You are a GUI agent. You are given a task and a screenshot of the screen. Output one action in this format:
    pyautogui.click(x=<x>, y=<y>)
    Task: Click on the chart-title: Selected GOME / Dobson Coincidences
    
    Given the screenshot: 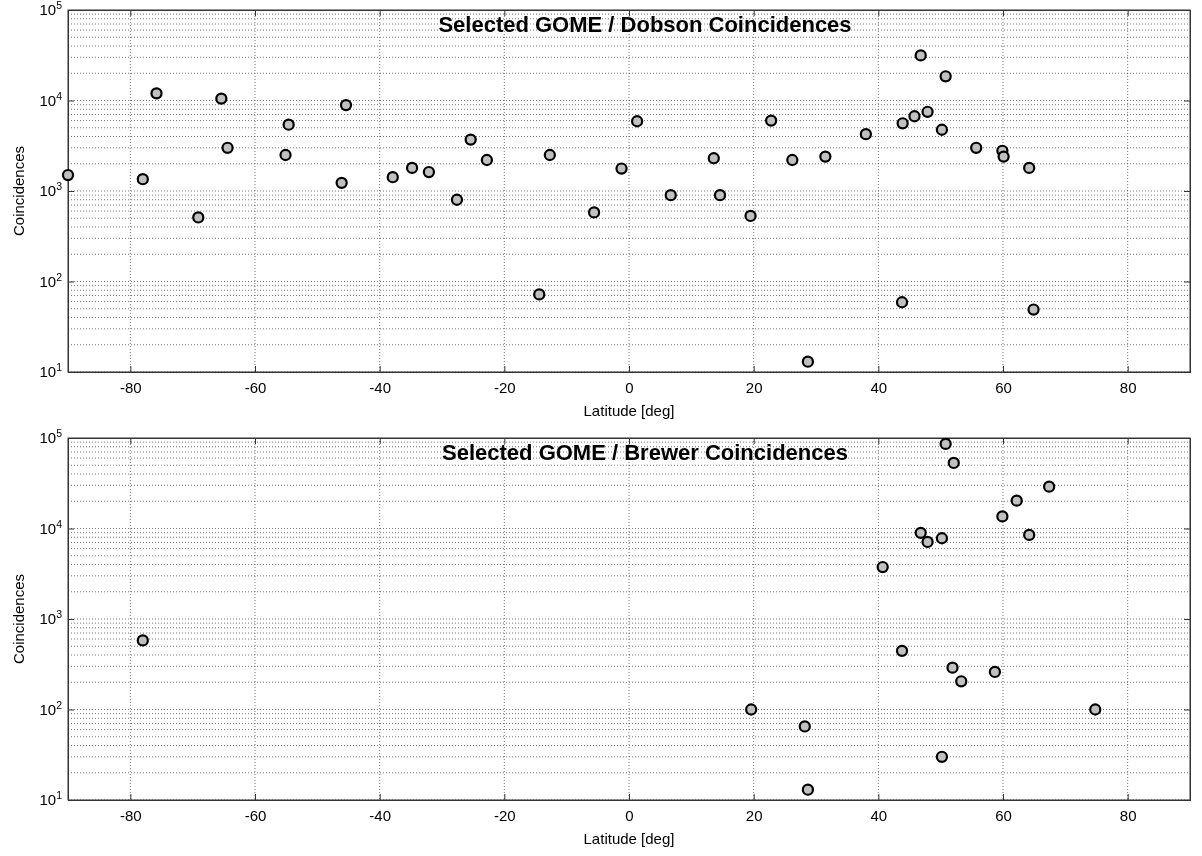 What is the action you would take?
    pyautogui.click(x=645, y=24)
    